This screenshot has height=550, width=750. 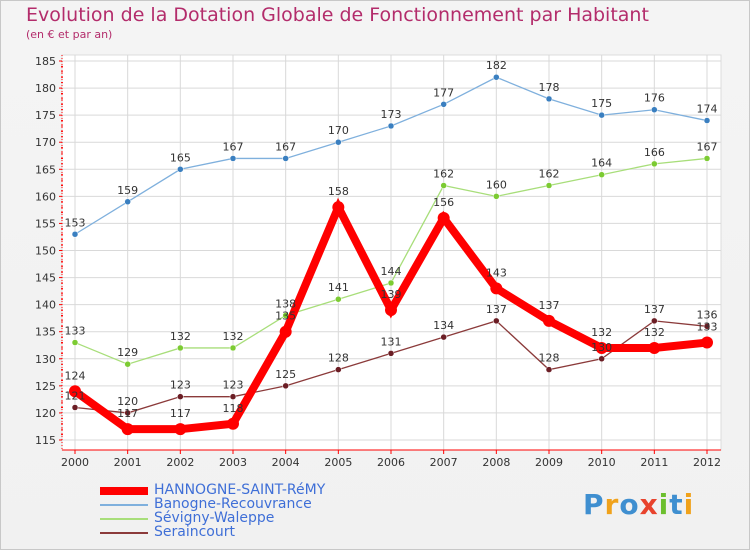 I want to click on y-tick-label: 170, so click(x=45, y=142).